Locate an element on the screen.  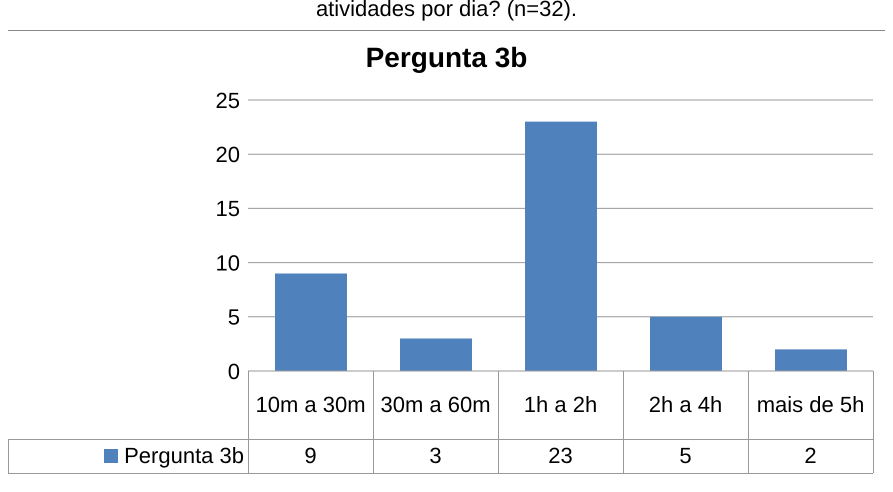
x-tick-label: 2h a 4h is located at coordinates (686, 405).